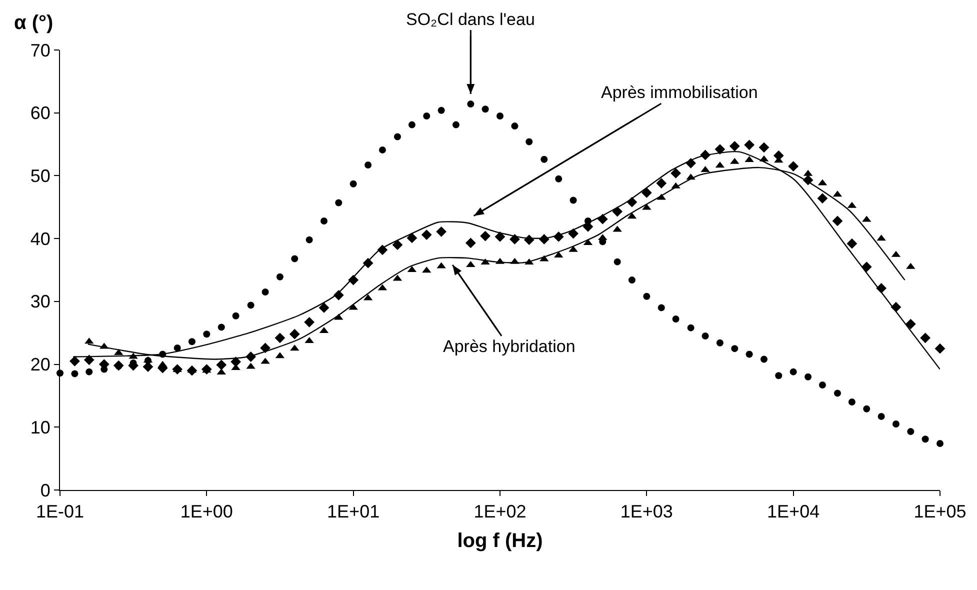 This screenshot has height=590, width=977. Describe the element at coordinates (509, 346) in the screenshot. I see `annotation: Après hybridation` at that location.